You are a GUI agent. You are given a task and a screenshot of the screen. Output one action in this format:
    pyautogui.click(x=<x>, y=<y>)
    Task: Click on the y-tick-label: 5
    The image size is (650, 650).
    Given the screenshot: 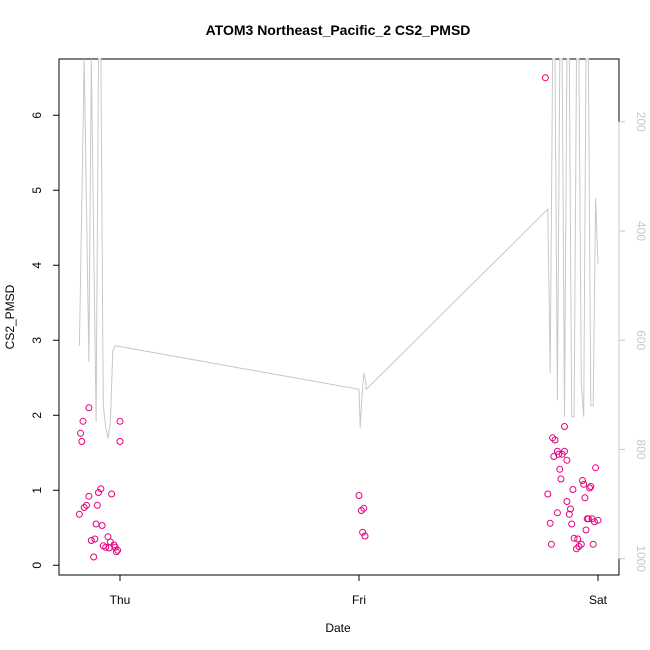 What is the action you would take?
    pyautogui.click(x=37, y=190)
    